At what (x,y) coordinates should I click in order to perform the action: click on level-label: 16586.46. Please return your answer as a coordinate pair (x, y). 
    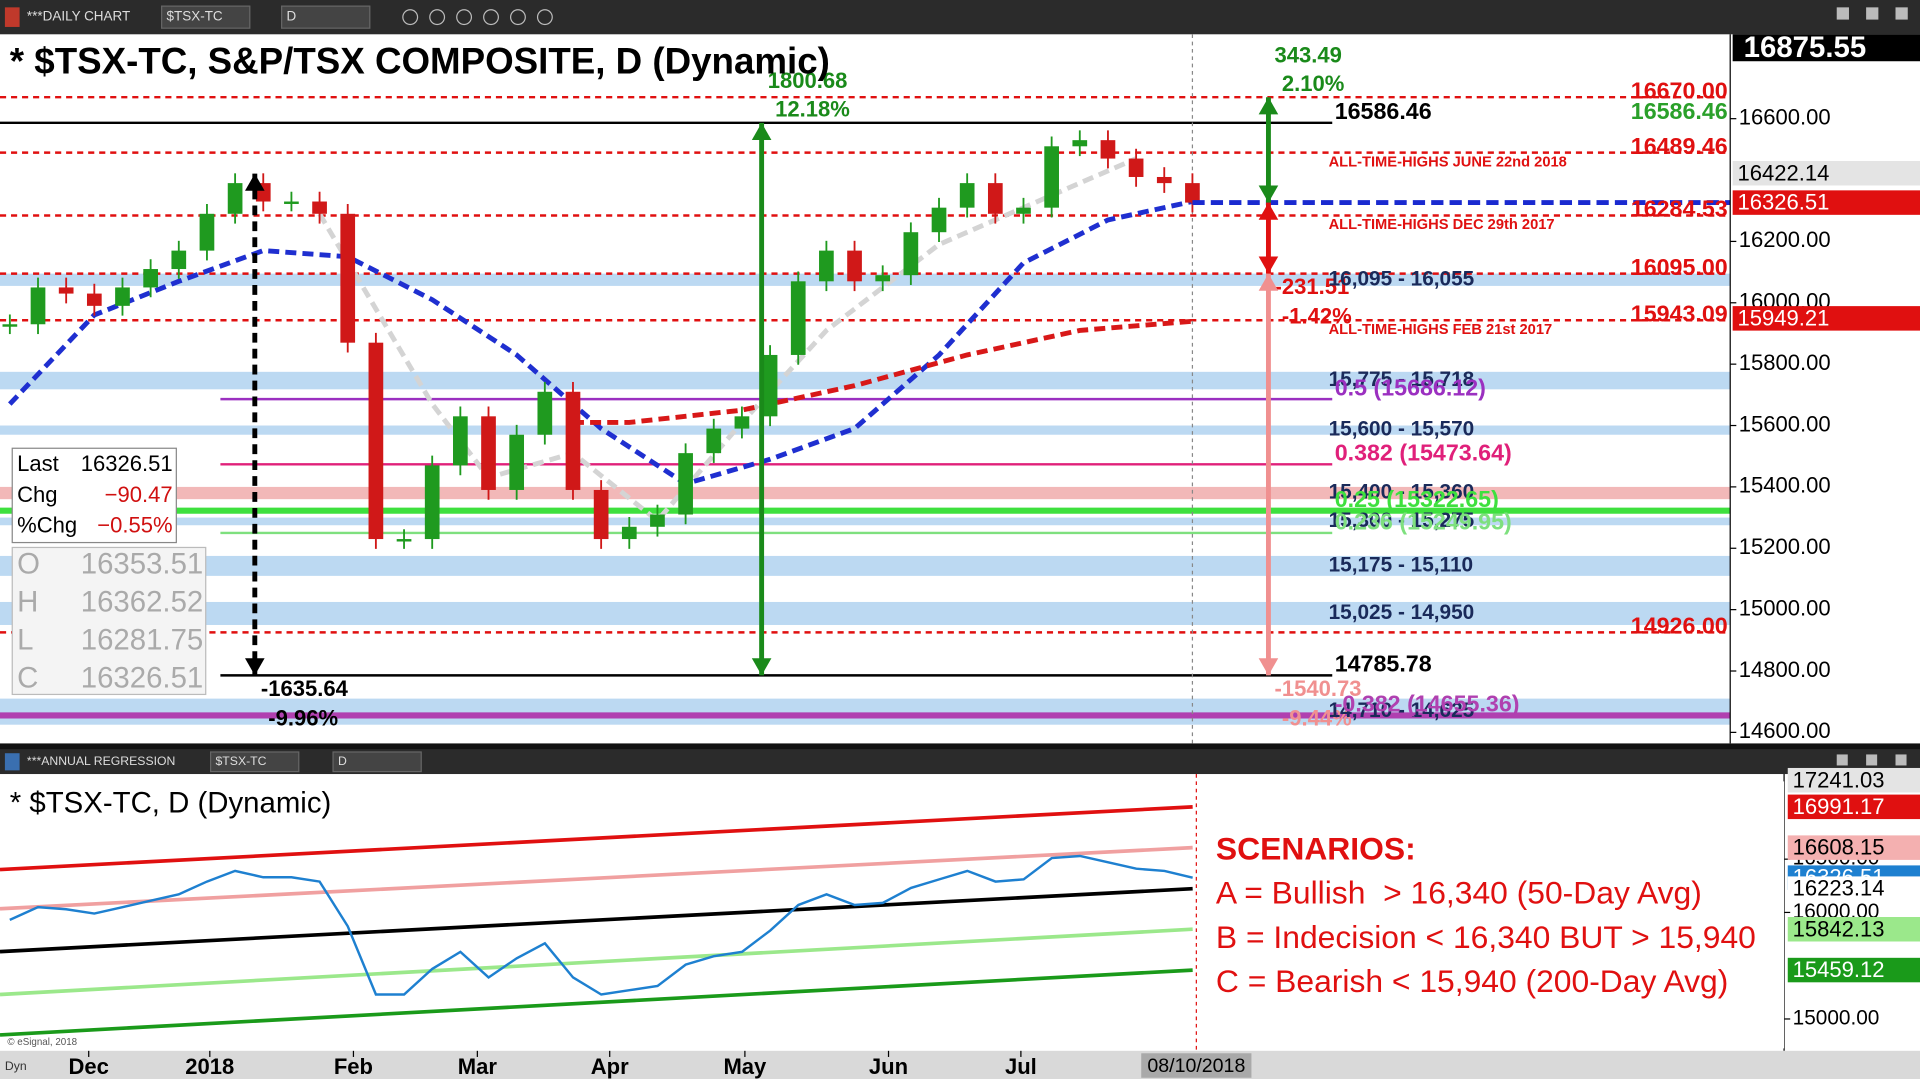
    Looking at the image, I should click on (1679, 111).